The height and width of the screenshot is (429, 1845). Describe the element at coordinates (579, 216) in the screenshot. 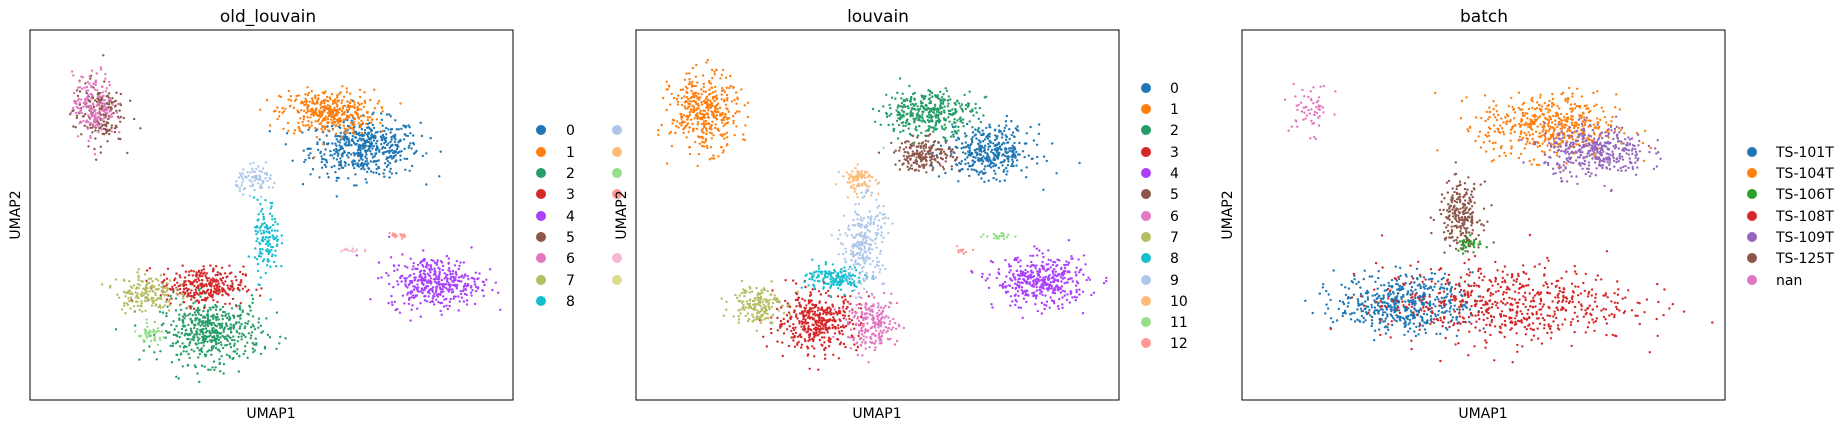

I see `legend: 0 1 2 3 4 5 6 7 8` at that location.